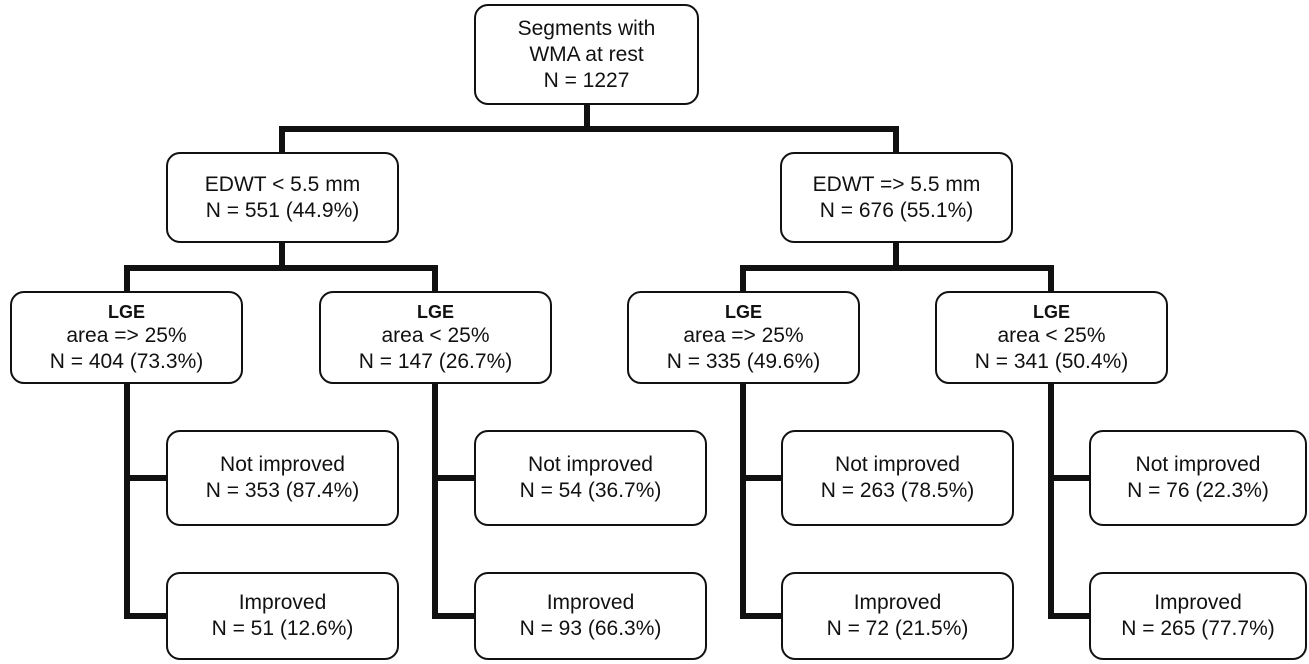 The width and height of the screenshot is (1309, 664). Describe the element at coordinates (743, 361) in the screenshot. I see `node-count: N = 335 (49.6%)` at that location.